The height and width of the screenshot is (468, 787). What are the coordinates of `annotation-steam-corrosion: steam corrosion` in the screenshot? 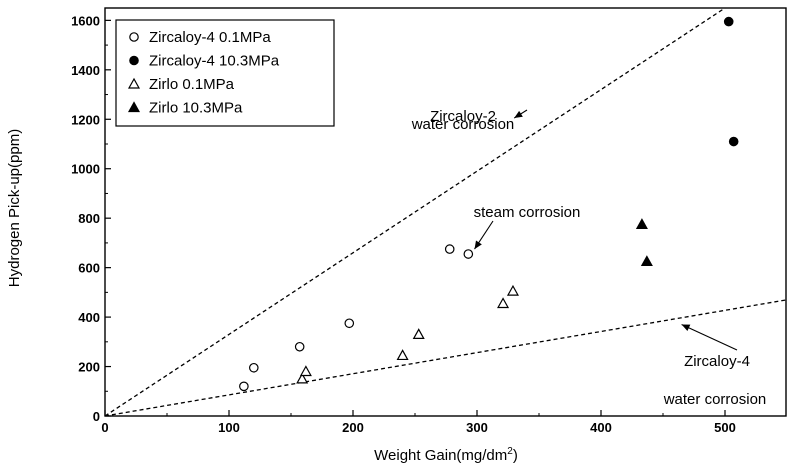 It's located at (527, 212).